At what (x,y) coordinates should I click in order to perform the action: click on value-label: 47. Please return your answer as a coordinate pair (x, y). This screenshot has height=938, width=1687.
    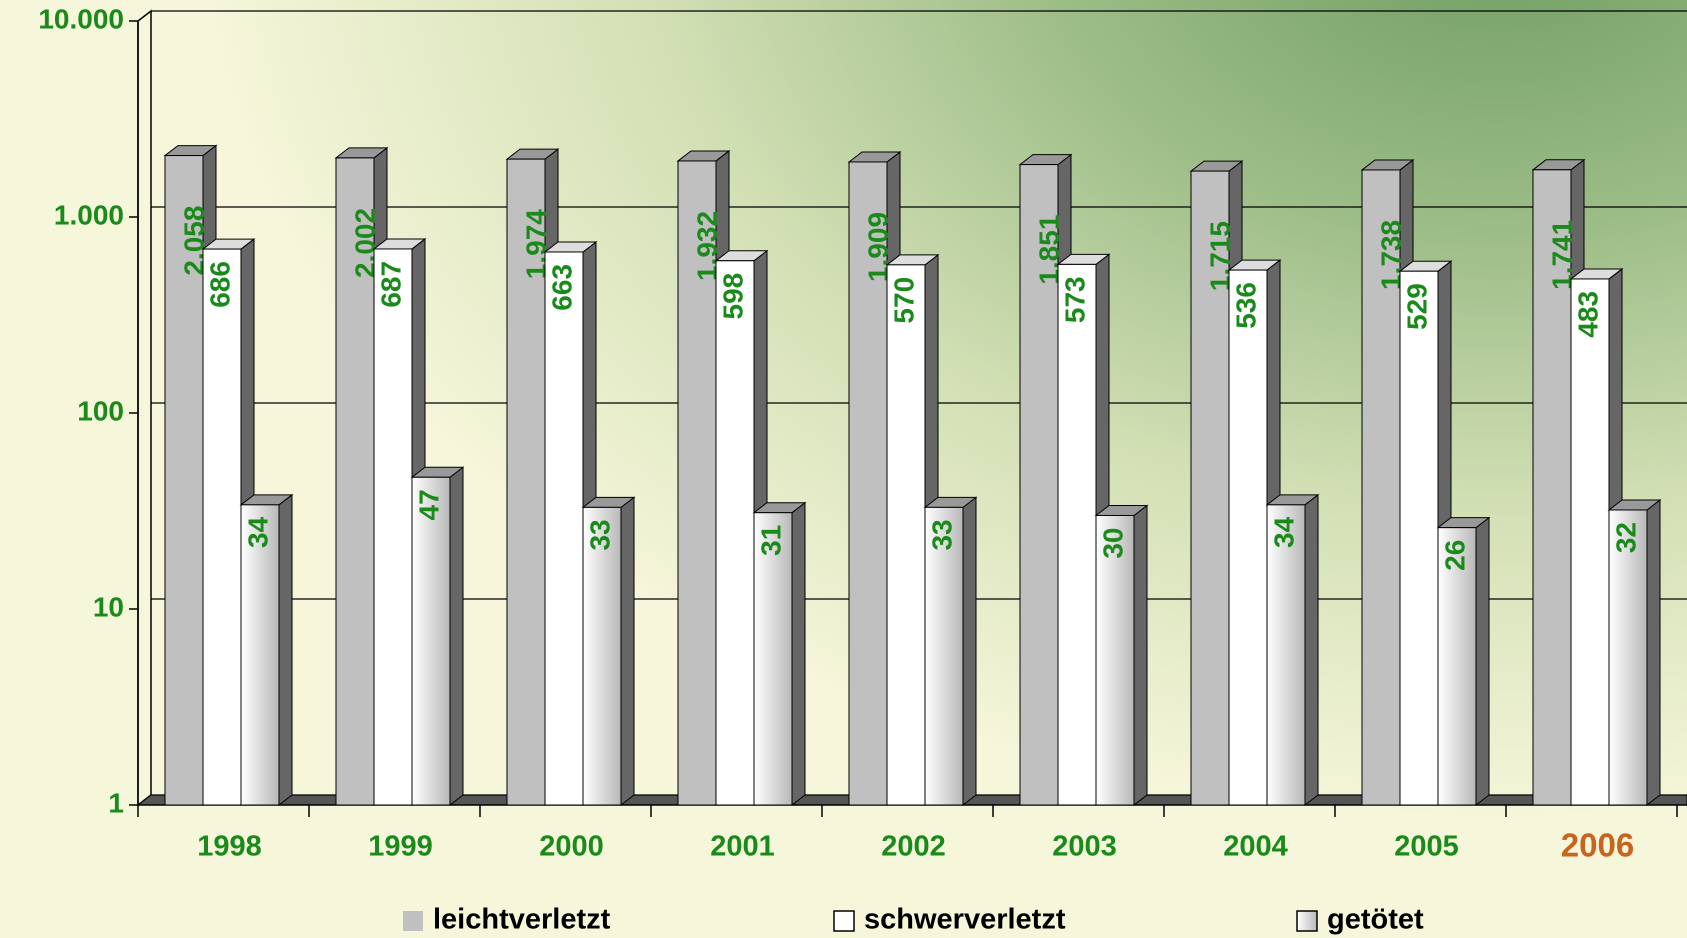
    Looking at the image, I should click on (428, 504).